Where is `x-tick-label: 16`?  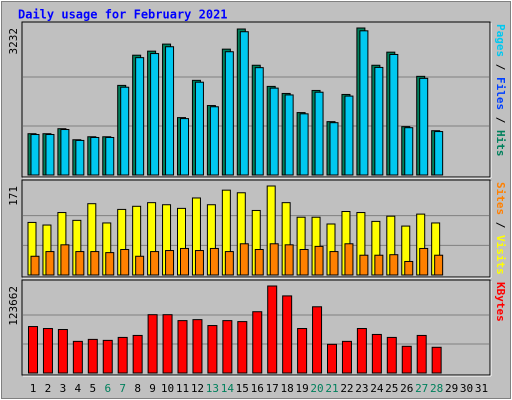 x-tick-label: 16 is located at coordinates (257, 388).